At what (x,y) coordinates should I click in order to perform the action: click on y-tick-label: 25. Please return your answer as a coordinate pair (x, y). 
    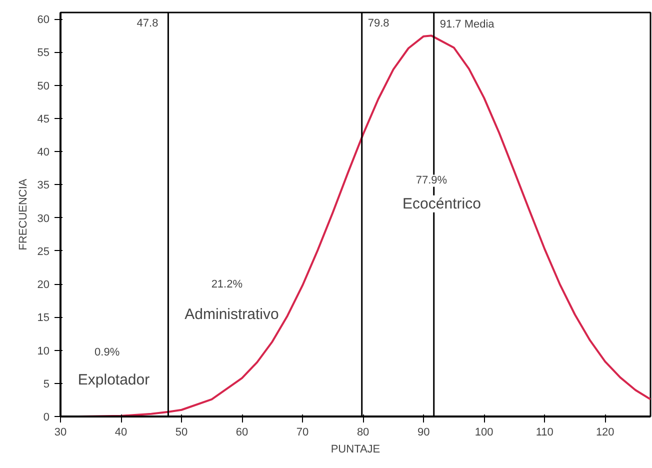
    Looking at the image, I should click on (43, 252).